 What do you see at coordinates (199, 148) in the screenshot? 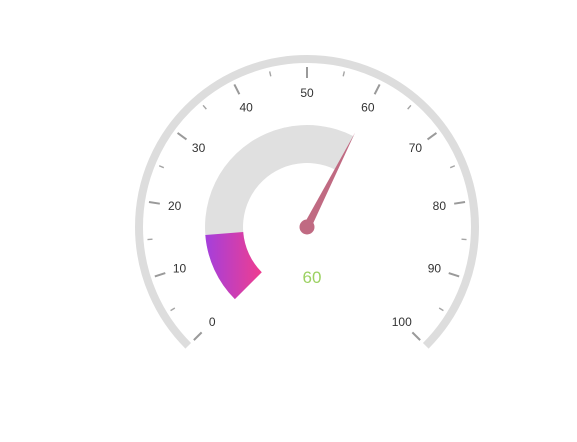
I see `tick-label-30: 30` at bounding box center [199, 148].